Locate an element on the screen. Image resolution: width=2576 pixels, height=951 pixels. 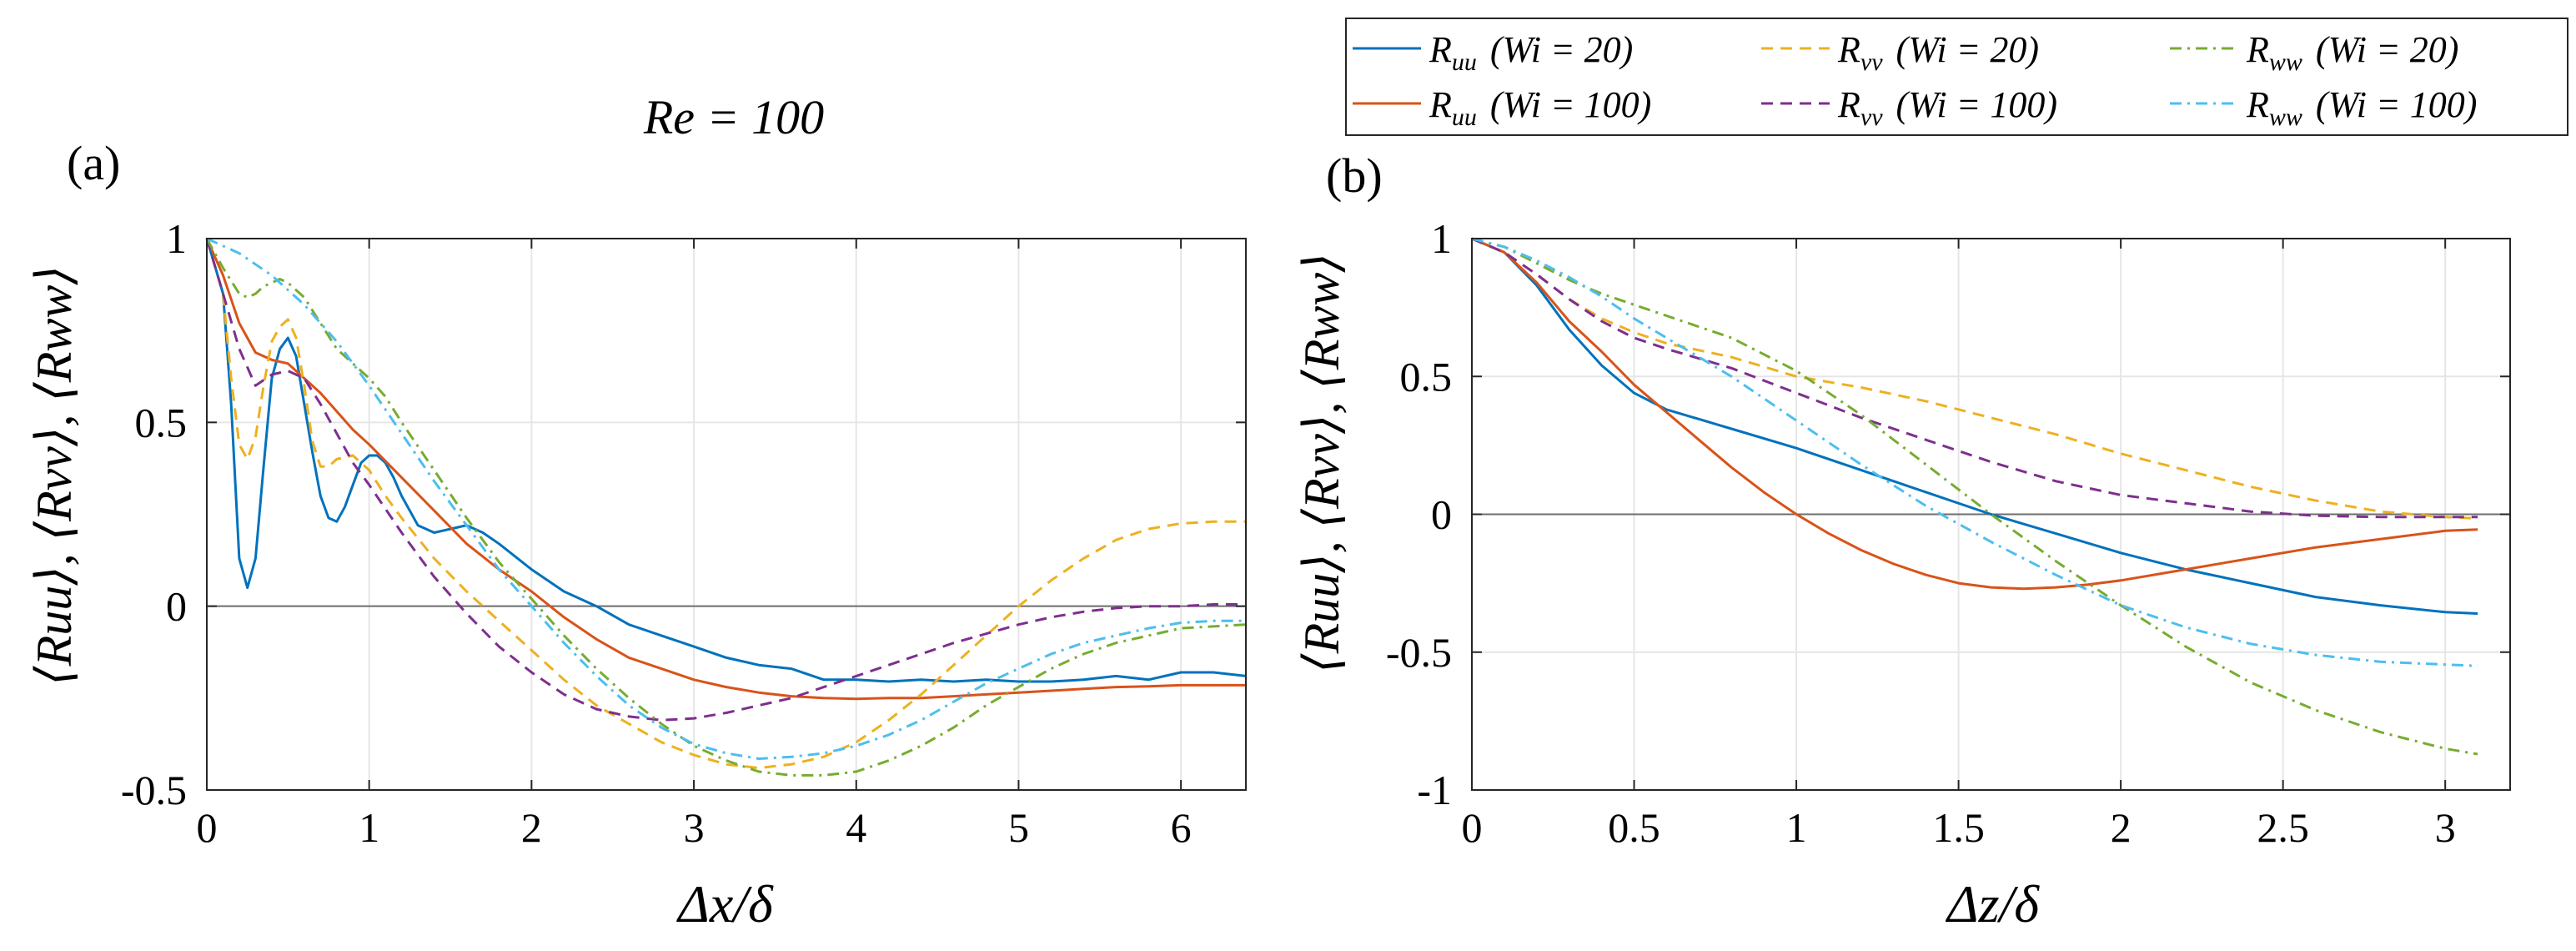
legend-box is located at coordinates (1956, 77).